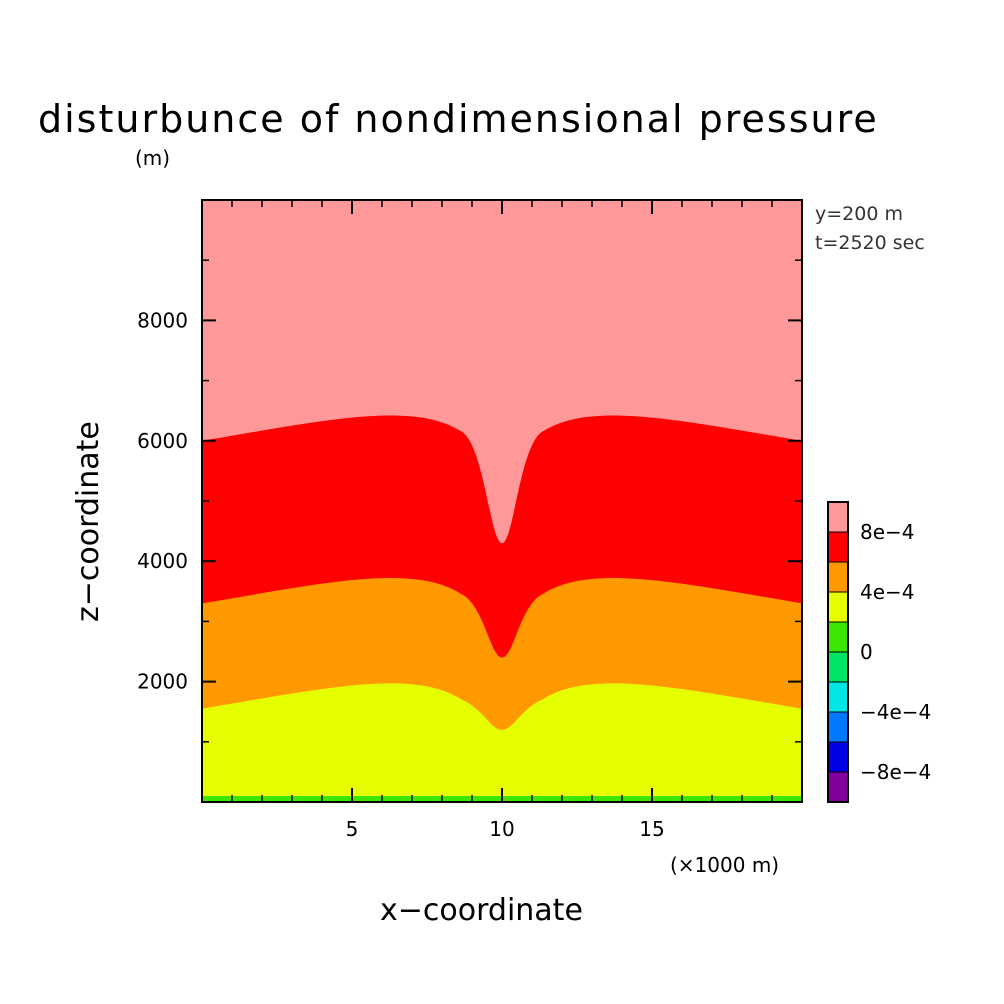  I want to click on chart-title: disturbunce of nondimensional pressure, so click(458, 119).